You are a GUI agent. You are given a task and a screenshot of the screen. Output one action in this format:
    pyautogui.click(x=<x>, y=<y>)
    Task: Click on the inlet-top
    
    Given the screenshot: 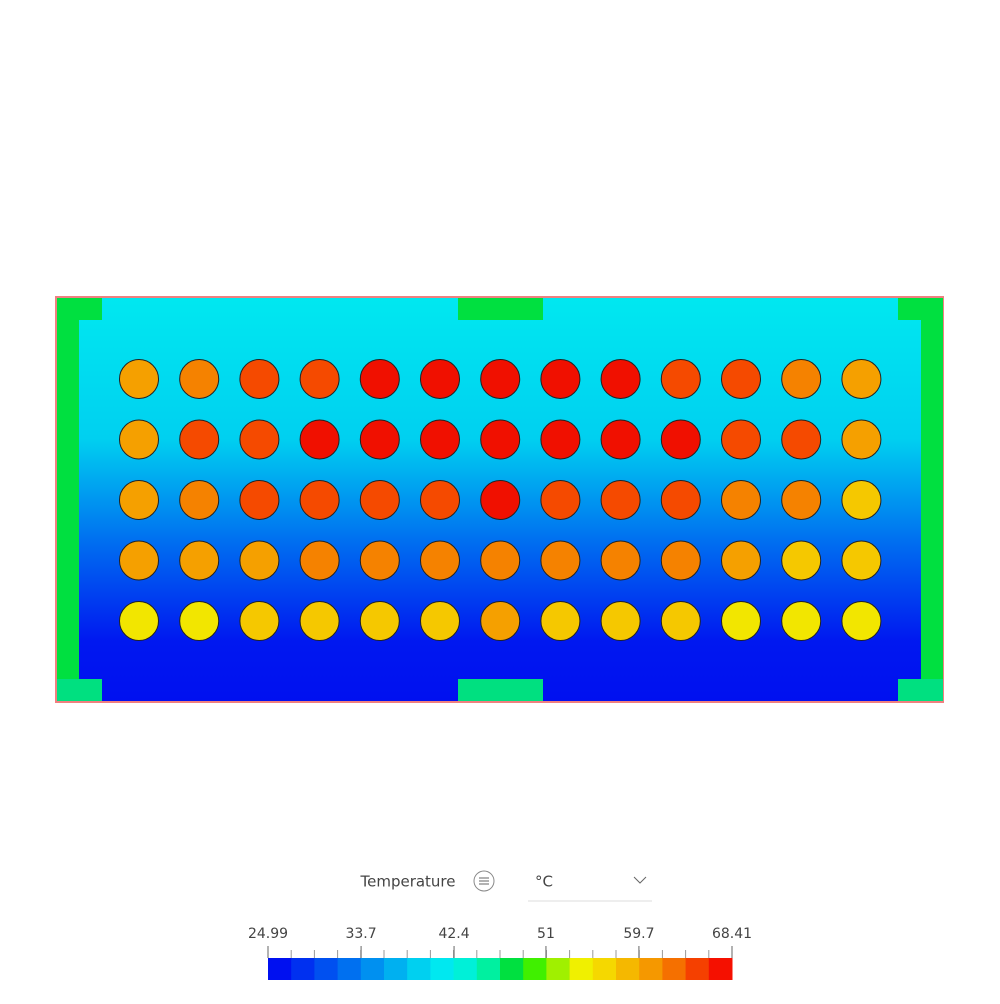 What is the action you would take?
    pyautogui.click(x=500, y=309)
    